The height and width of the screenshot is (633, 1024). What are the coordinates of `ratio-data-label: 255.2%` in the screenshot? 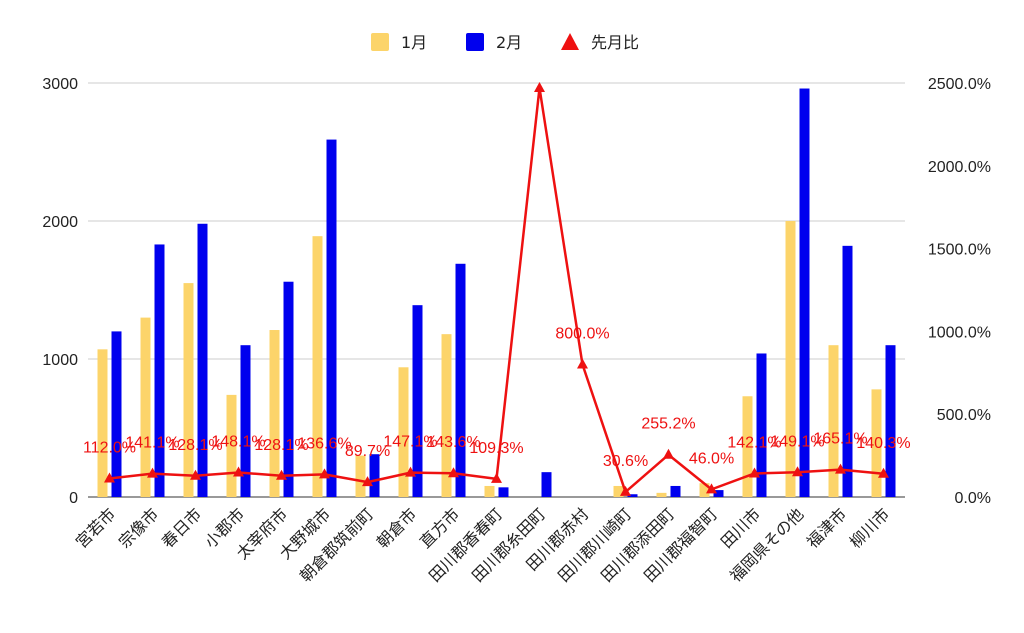 It's located at (668, 424).